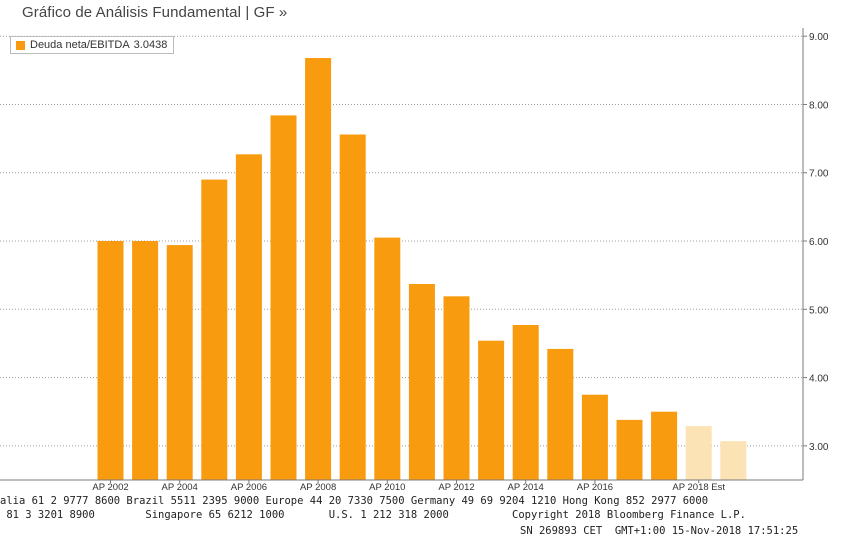  I want to click on y-tick-label: 4.00, so click(819, 379).